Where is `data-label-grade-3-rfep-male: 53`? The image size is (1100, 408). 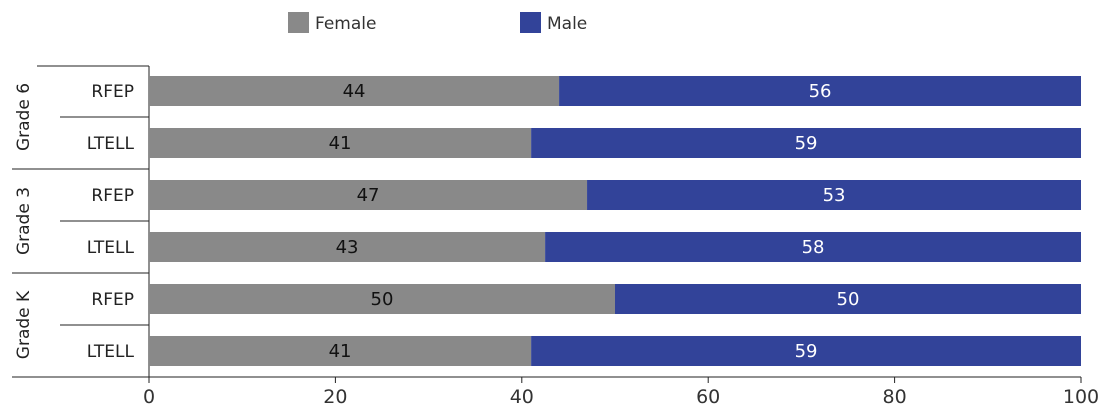
data-label-grade-3-rfep-male: 53 is located at coordinates (834, 195).